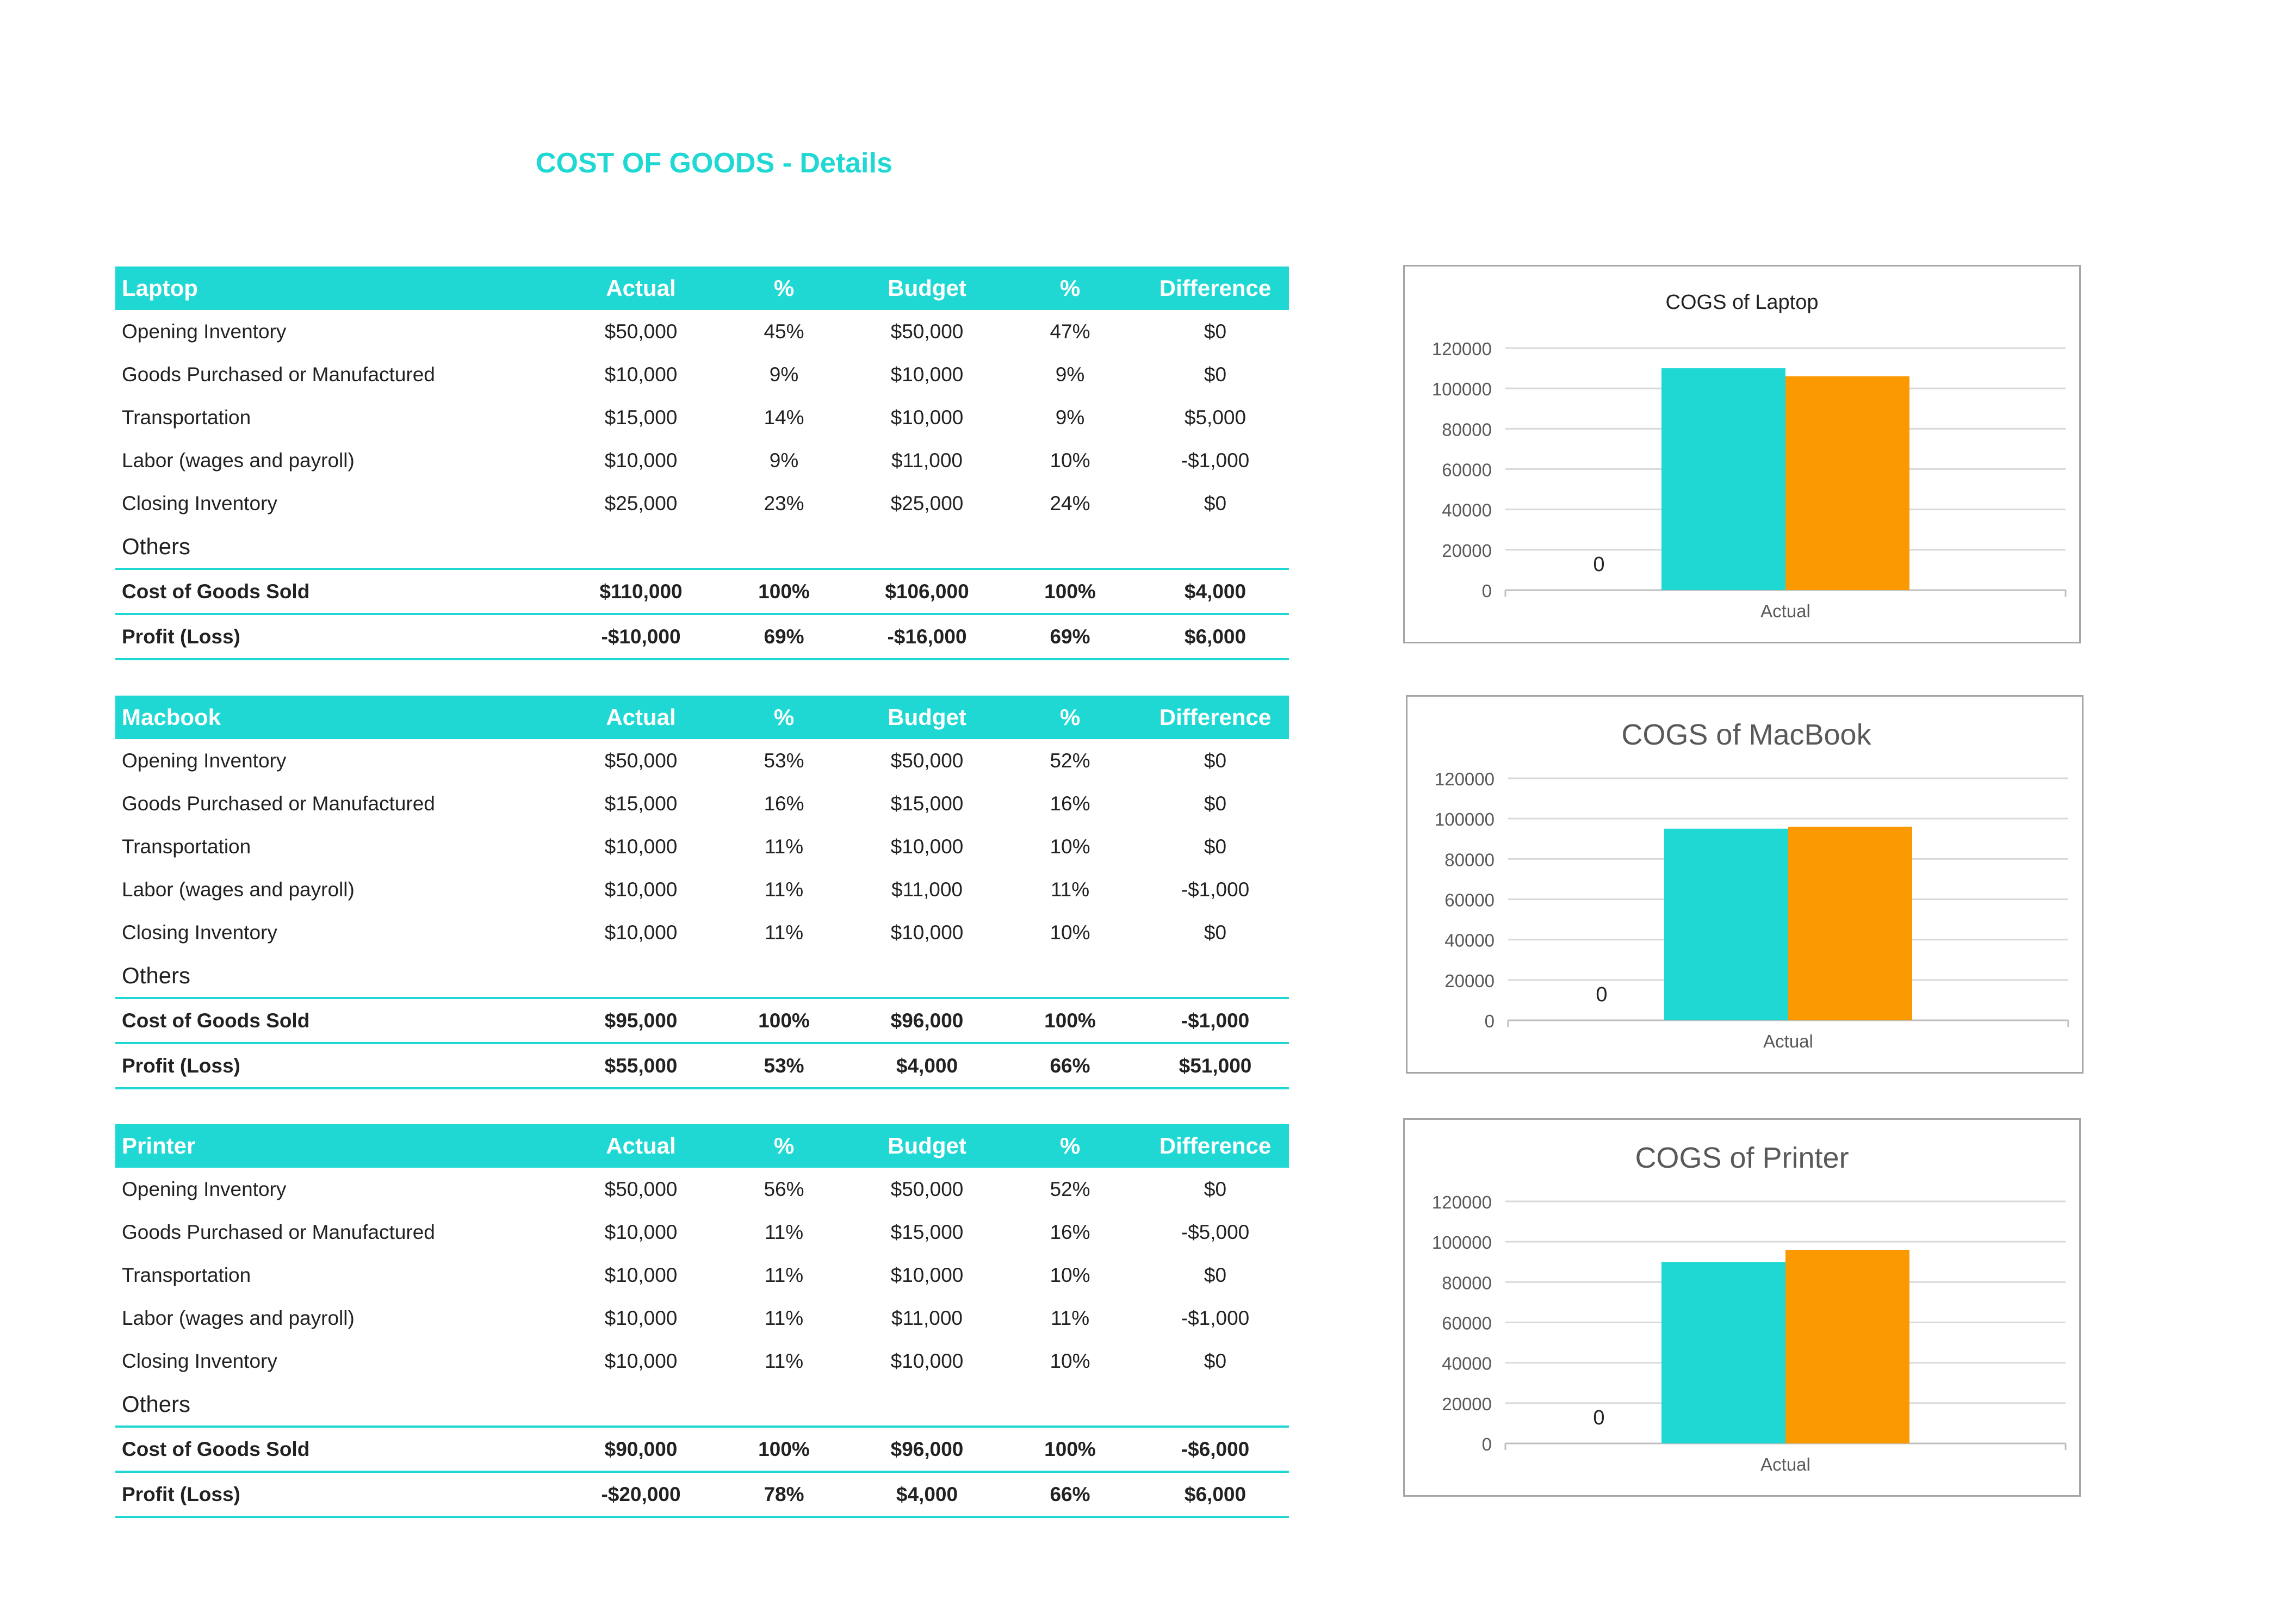 Image resolution: width=2288 pixels, height=1624 pixels. What do you see at coordinates (1070, 1188) in the screenshot?
I see `cell-value: 52%` at bounding box center [1070, 1188].